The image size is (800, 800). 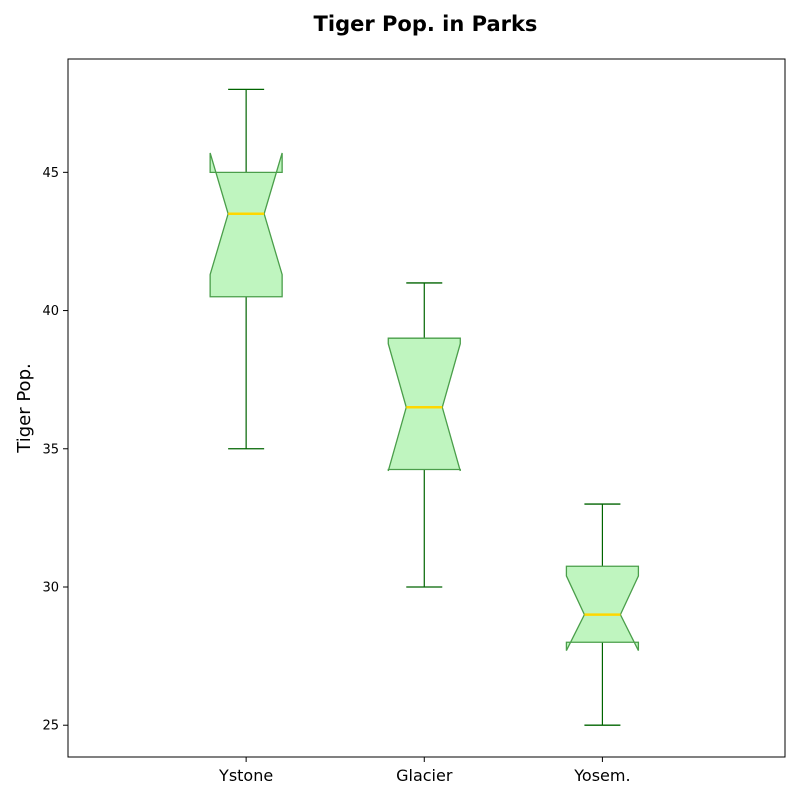 What do you see at coordinates (50, 449) in the screenshot?
I see `y-tick-label: 35` at bounding box center [50, 449].